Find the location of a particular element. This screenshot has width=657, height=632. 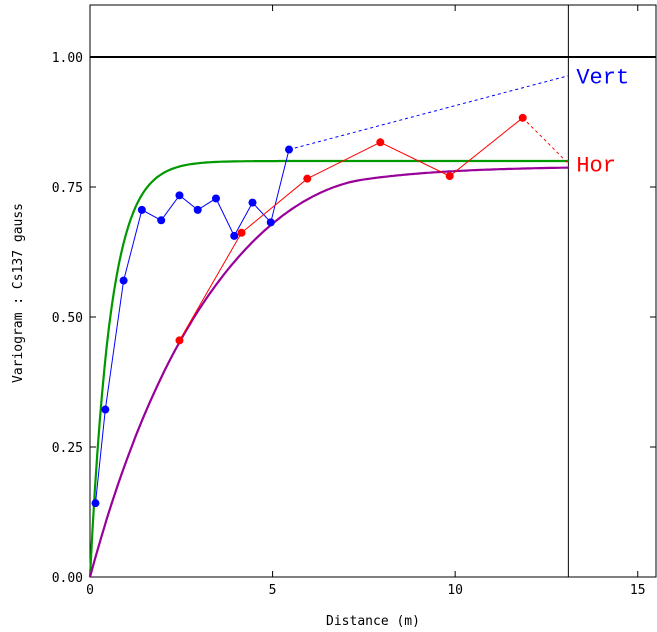

x-axis-title: Distance (m) is located at coordinates (373, 621).